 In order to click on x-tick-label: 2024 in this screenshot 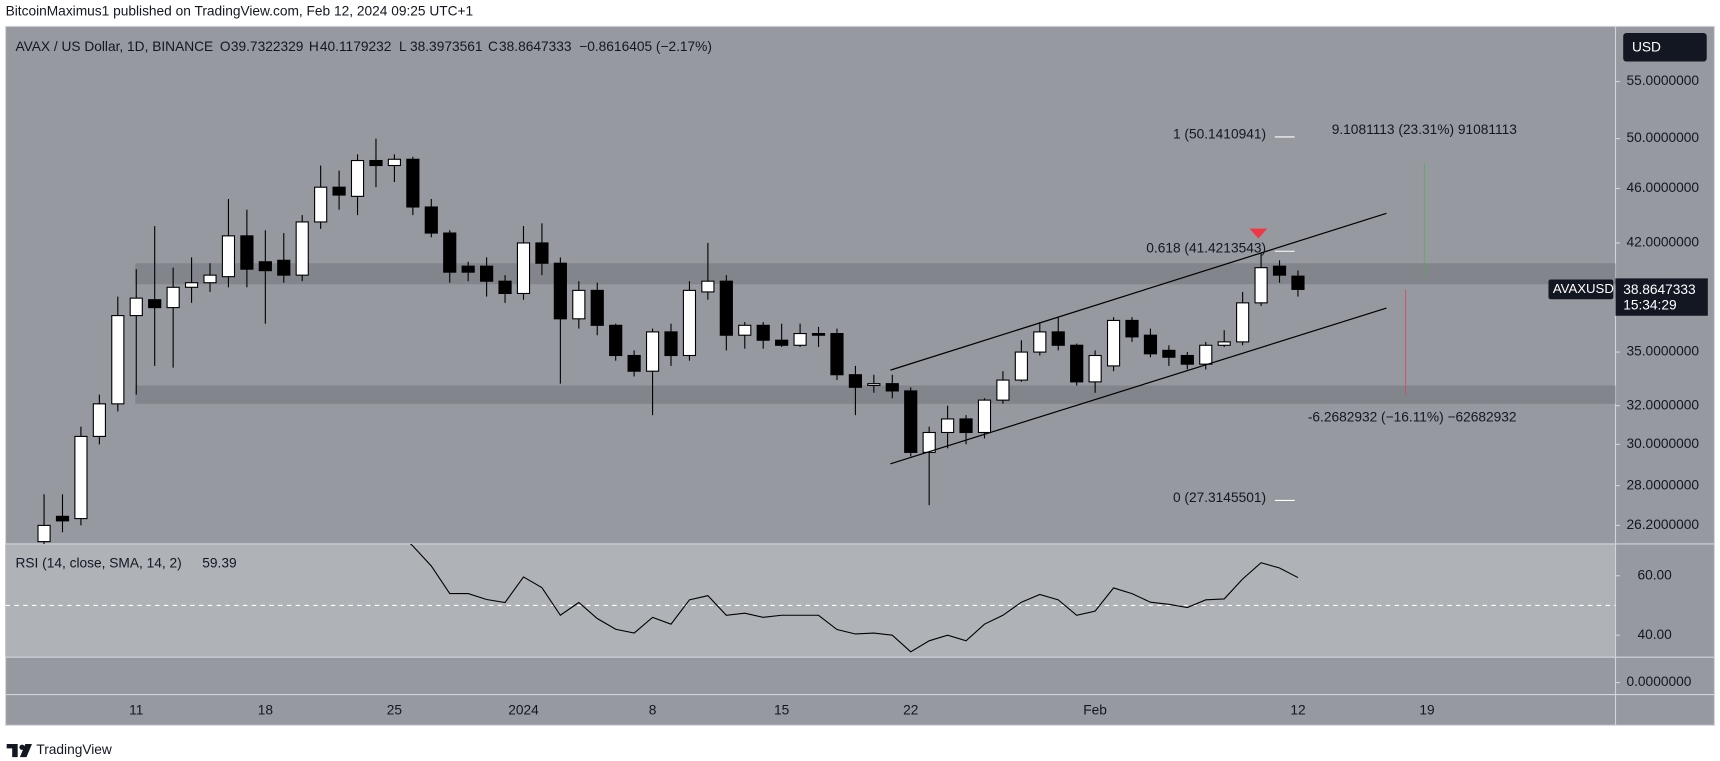, I will do `click(523, 710)`.